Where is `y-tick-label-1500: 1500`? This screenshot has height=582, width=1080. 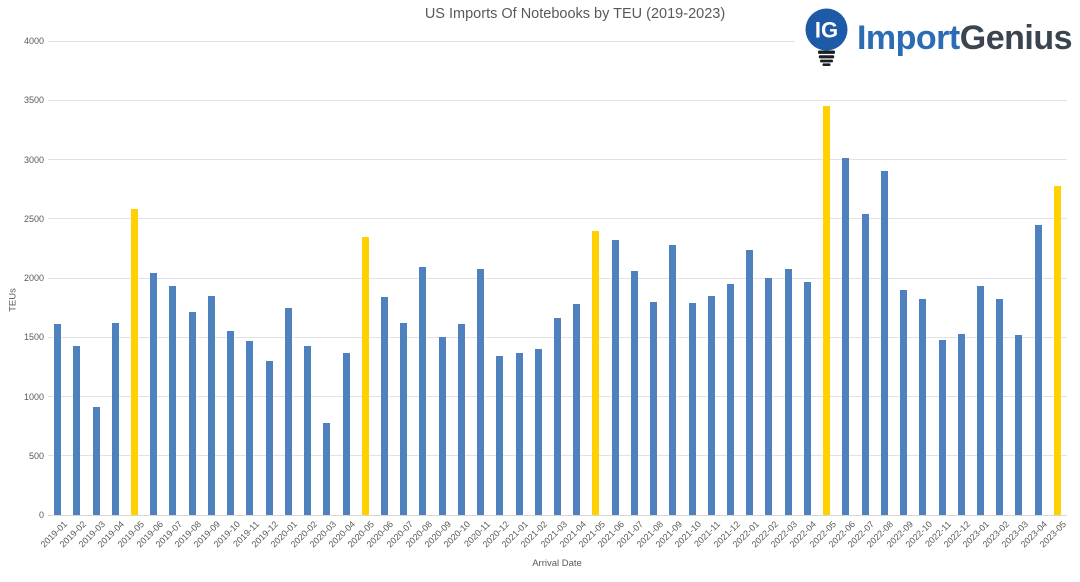
y-tick-label-1500: 1500 is located at coordinates (33, 337).